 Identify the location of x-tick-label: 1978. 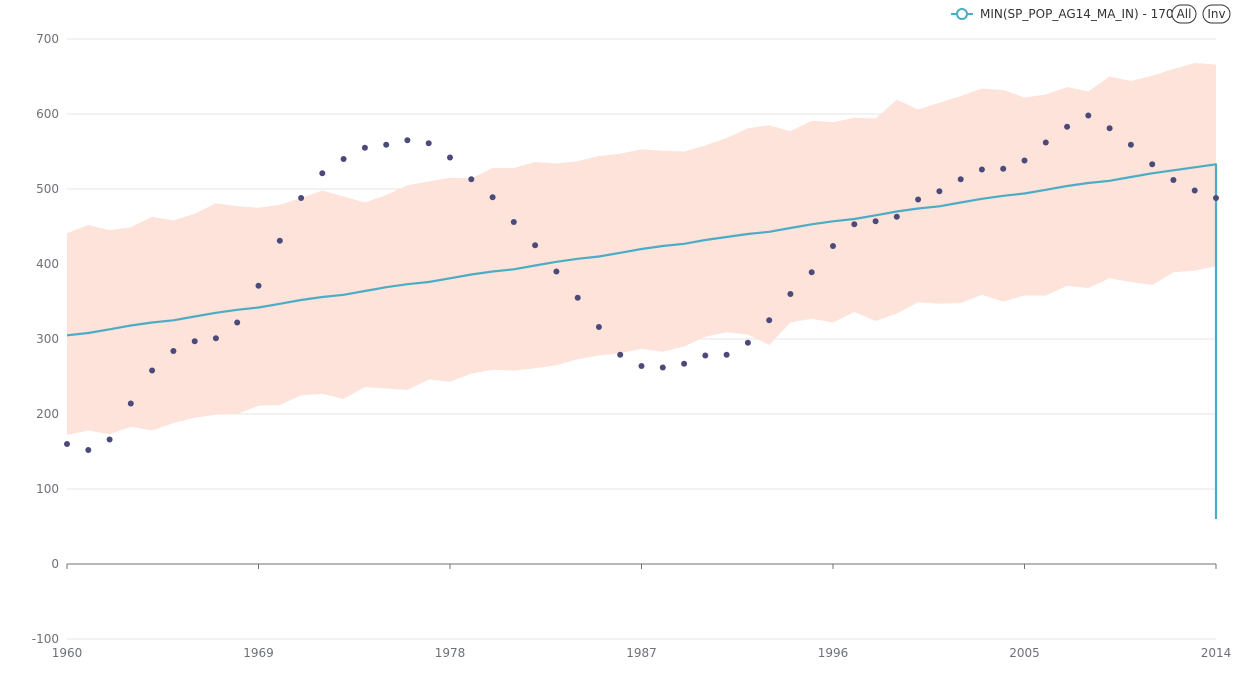
(450, 653).